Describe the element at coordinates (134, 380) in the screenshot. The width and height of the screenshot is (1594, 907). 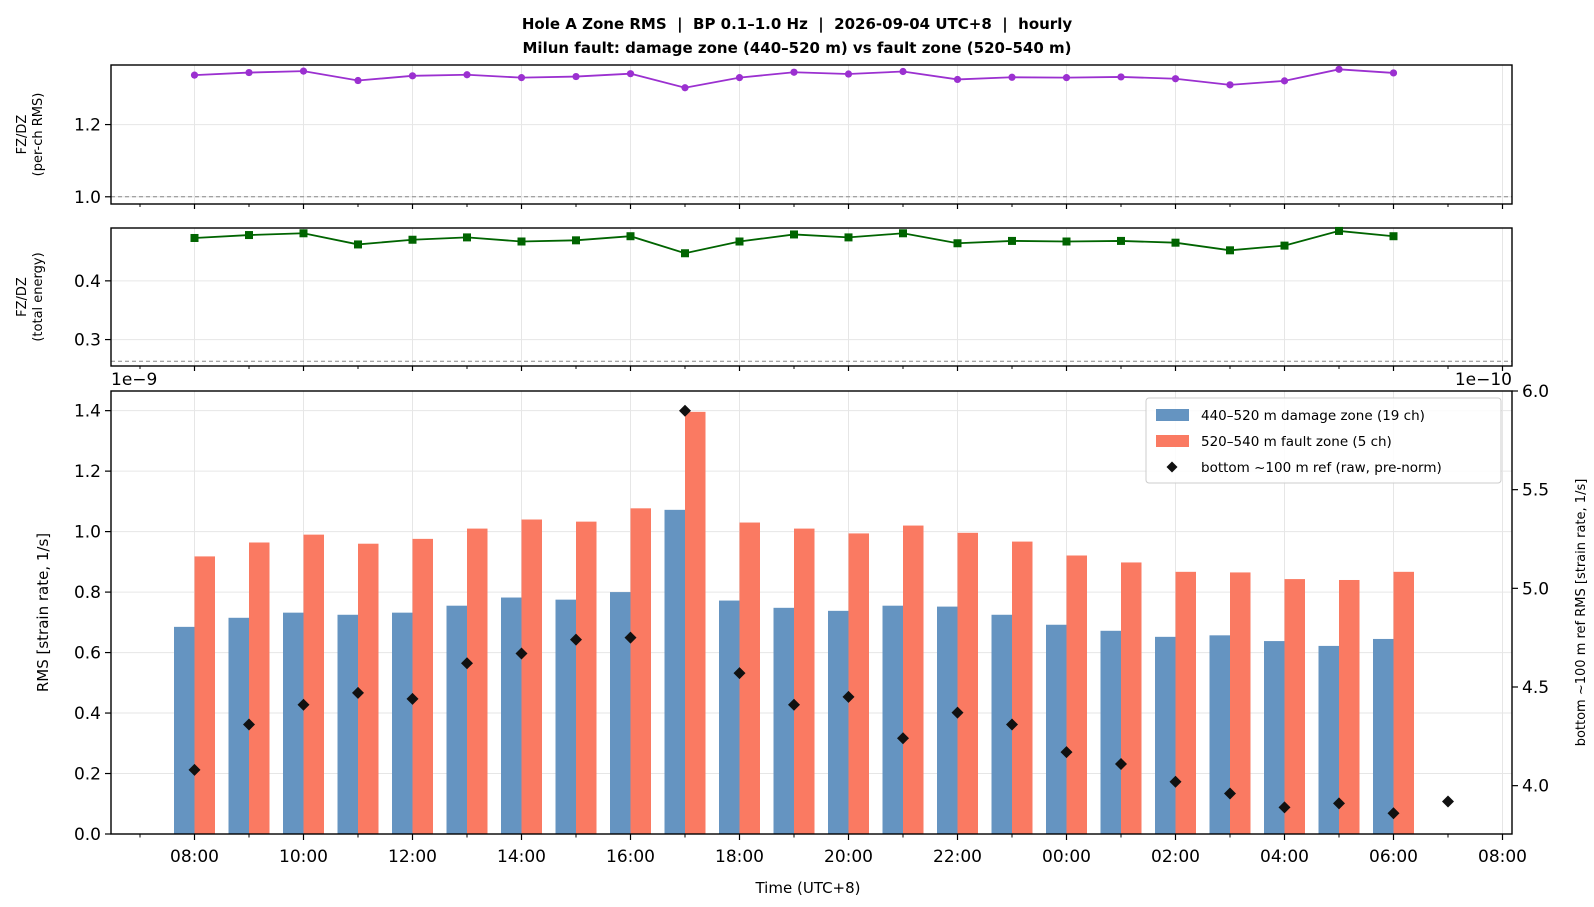
I see `y-scale-offset: 1e−9` at that location.